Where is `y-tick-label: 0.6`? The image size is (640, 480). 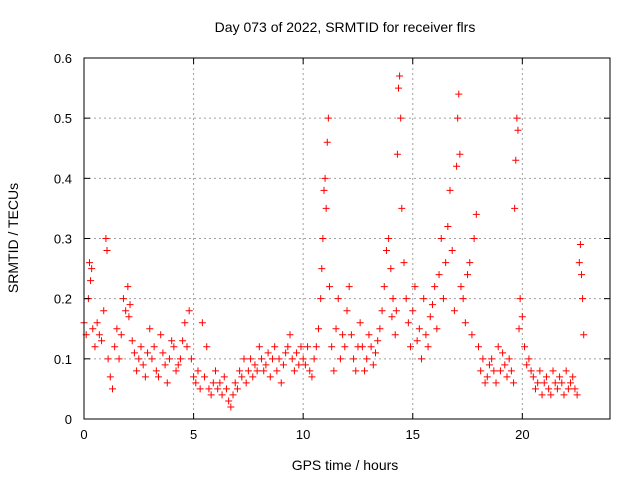
y-tick-label: 0.6 is located at coordinates (63, 58).